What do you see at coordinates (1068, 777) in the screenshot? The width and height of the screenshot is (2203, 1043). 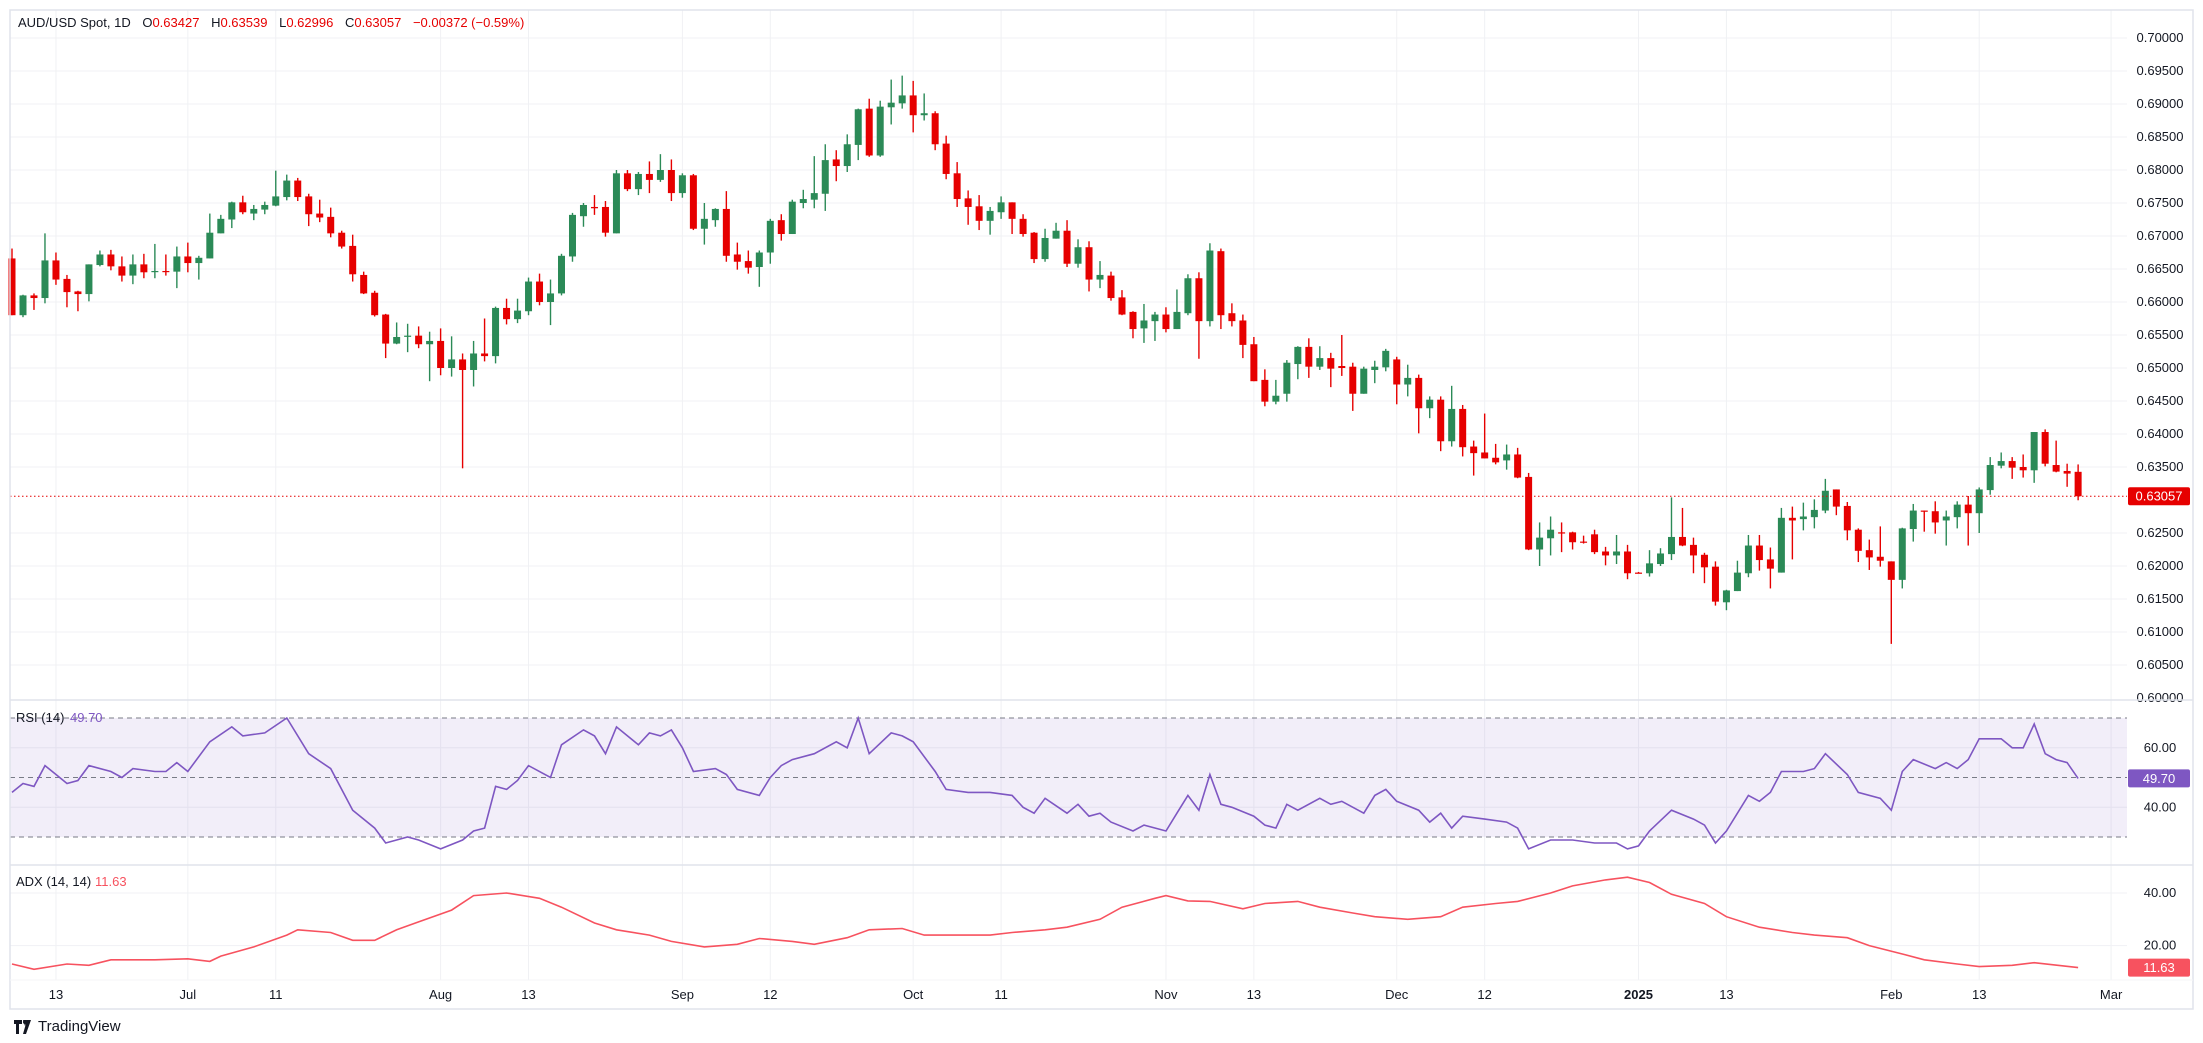 I see `rsi-band` at bounding box center [1068, 777].